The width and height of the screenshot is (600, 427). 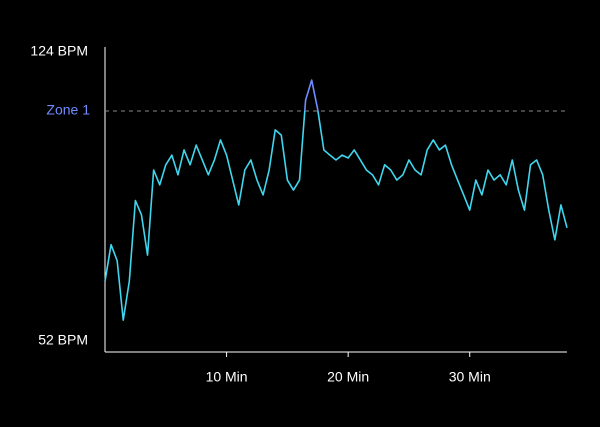 What do you see at coordinates (68, 110) in the screenshot?
I see `zone-label: Zone 1` at bounding box center [68, 110].